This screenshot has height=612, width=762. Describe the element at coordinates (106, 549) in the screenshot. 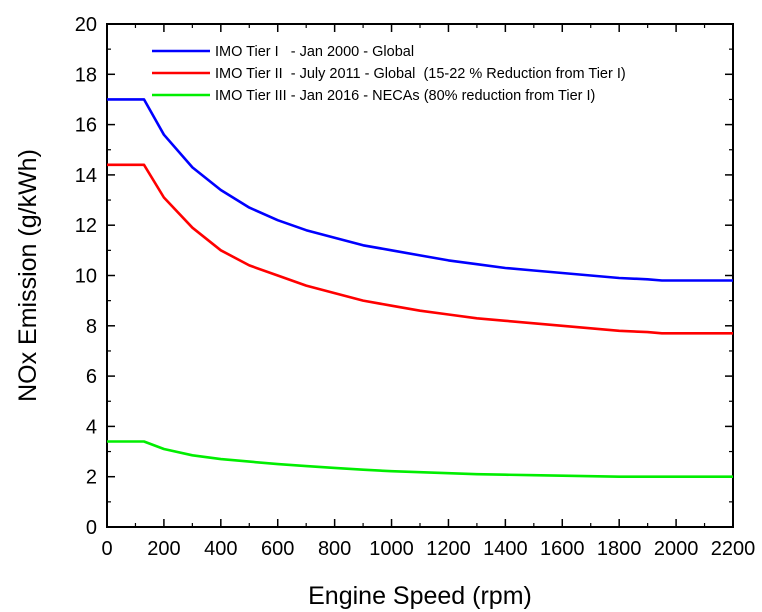

I see `x-tick-label: 0` at that location.